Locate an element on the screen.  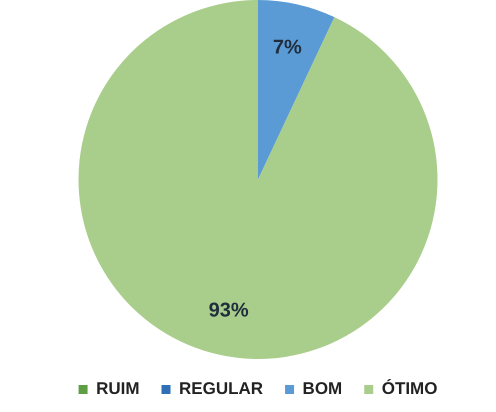
data-label: 7% is located at coordinates (287, 47).